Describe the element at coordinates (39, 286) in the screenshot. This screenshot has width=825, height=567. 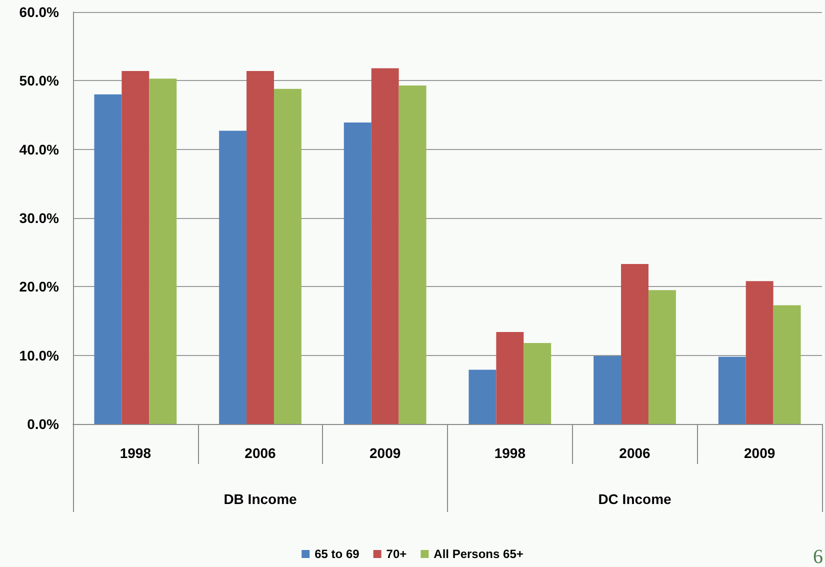
I see `y-tick-label: 20.0%` at that location.